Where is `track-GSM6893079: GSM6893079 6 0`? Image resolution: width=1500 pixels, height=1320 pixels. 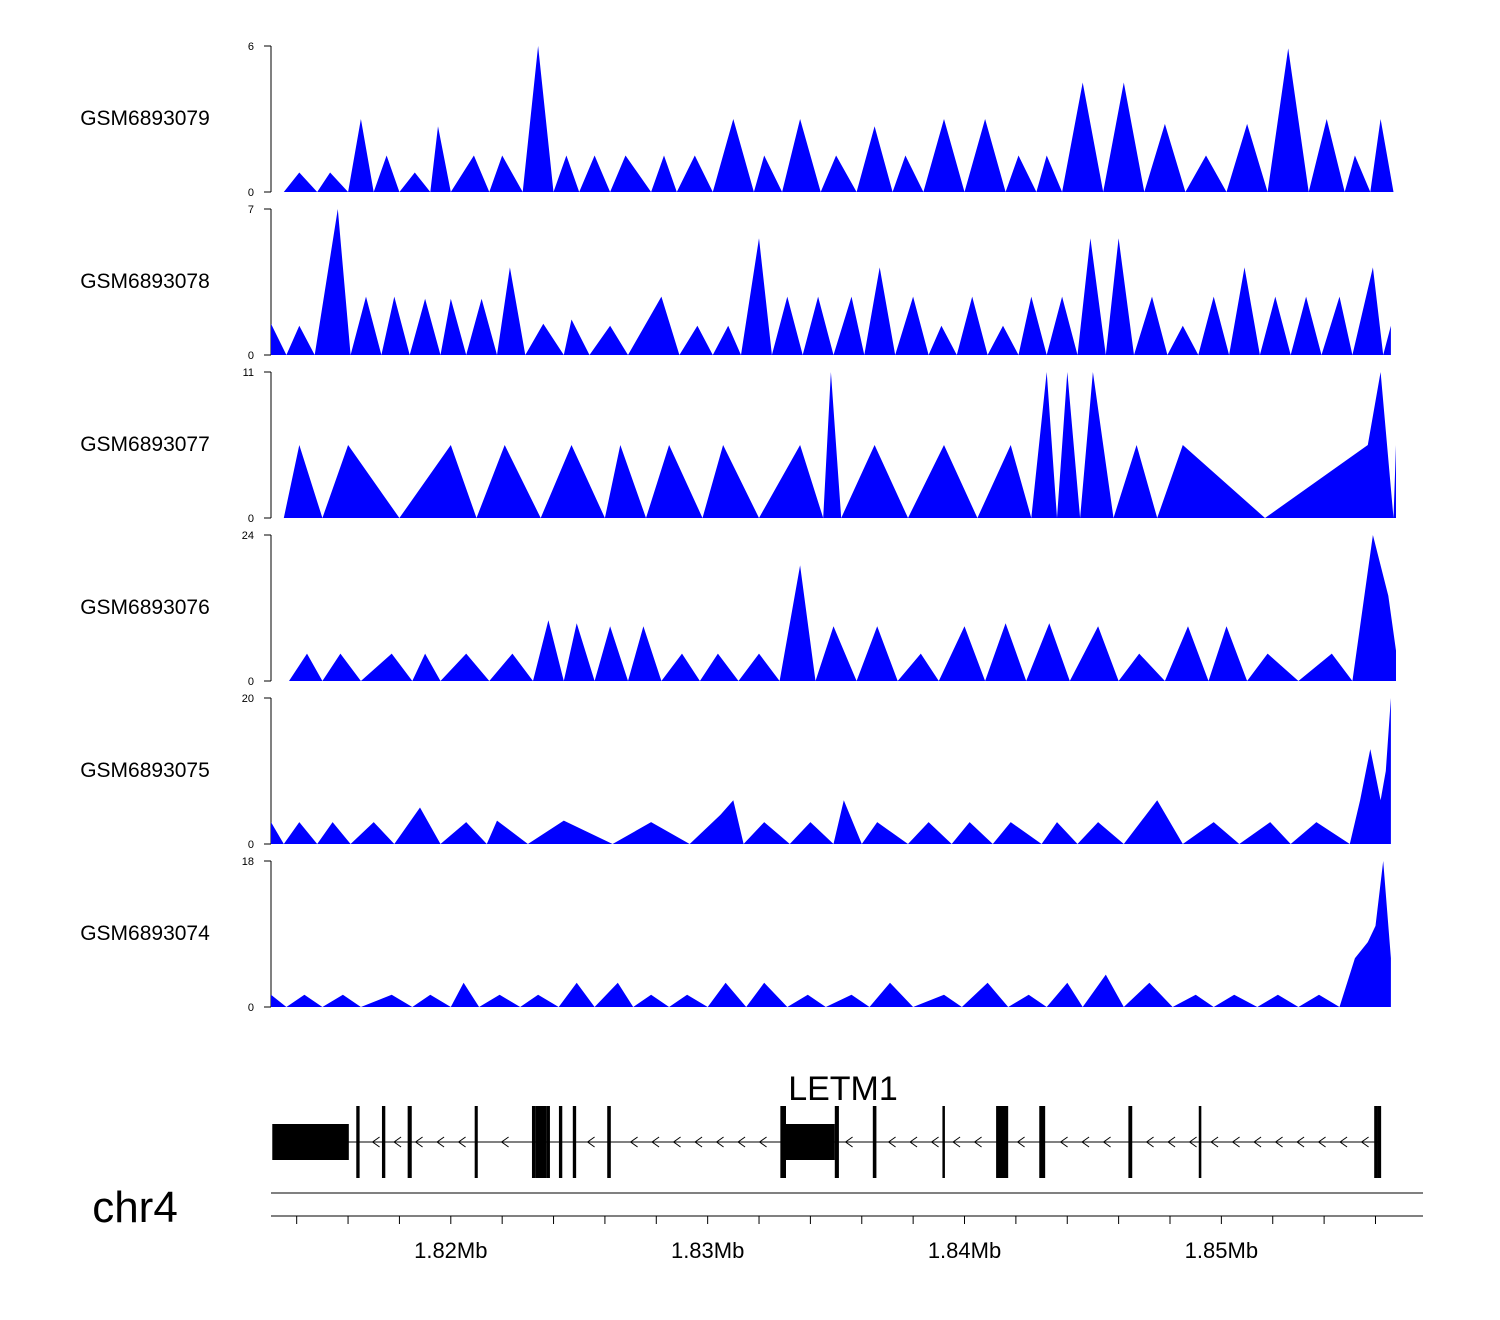
track-GSM6893079: GSM6893079 6 0 is located at coordinates (737, 120).